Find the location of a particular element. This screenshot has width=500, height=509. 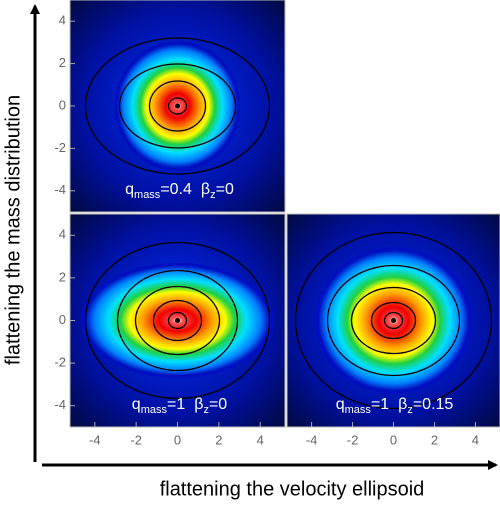

panel-label: qmass=1 βz=0 is located at coordinates (179, 406).